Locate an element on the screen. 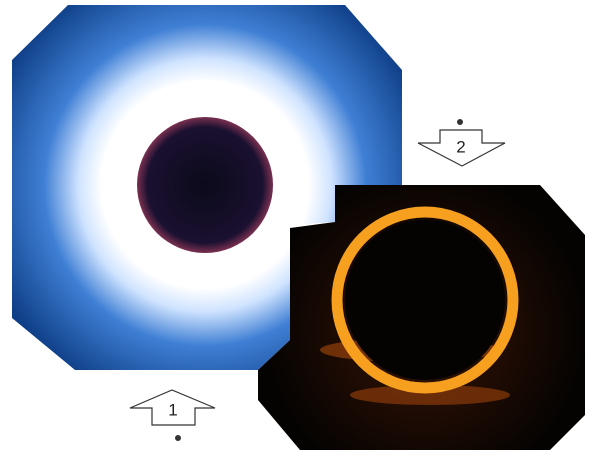 This screenshot has height=456, width=589. arrow-label: 1 is located at coordinates (172, 409).